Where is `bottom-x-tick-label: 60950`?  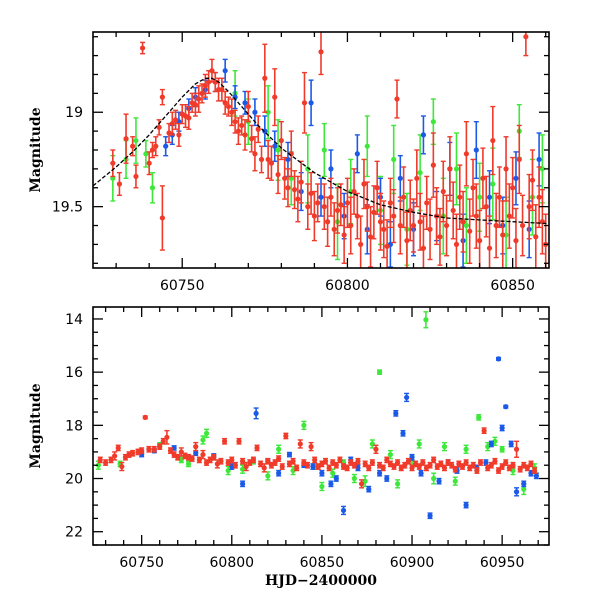
bottom-x-tick-label: 60950 is located at coordinates (502, 563).